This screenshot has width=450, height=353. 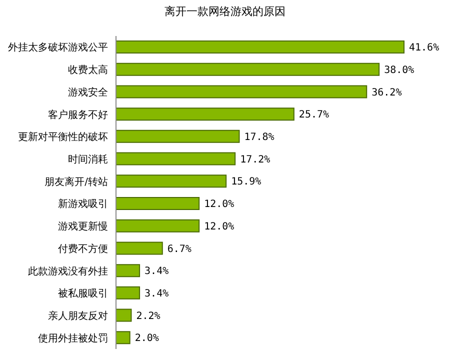 What do you see at coordinates (88, 92) in the screenshot?
I see `y-tick-label: 游戏安全` at bounding box center [88, 92].